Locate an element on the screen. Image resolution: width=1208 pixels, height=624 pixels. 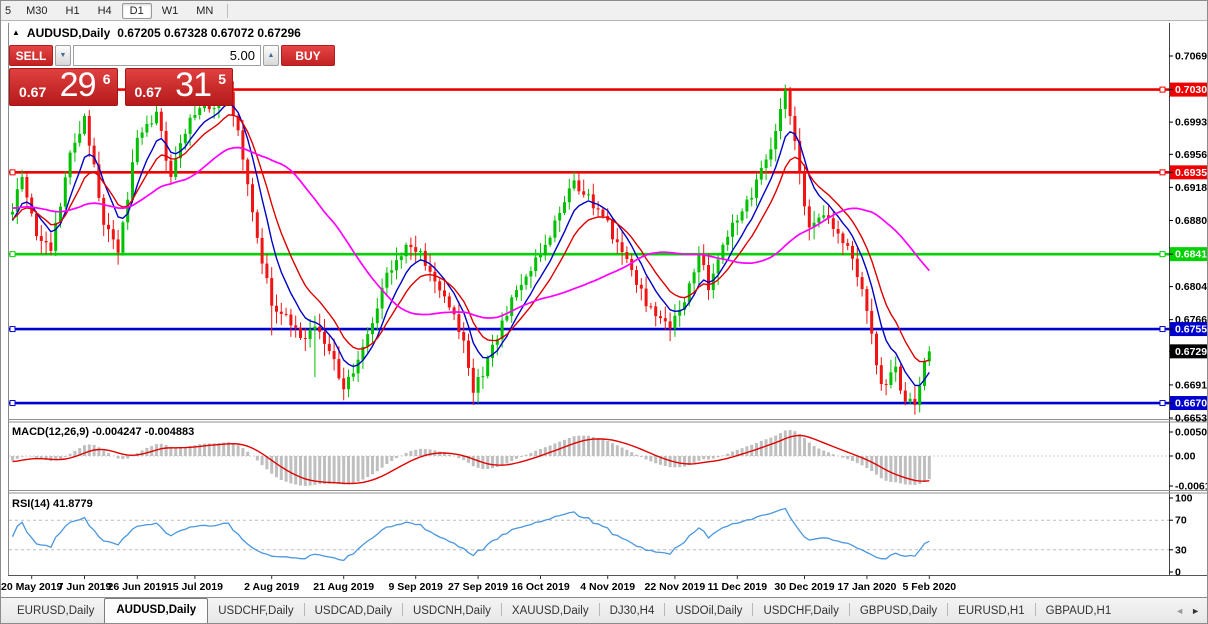
indicator-gridlines is located at coordinates (589, 503).